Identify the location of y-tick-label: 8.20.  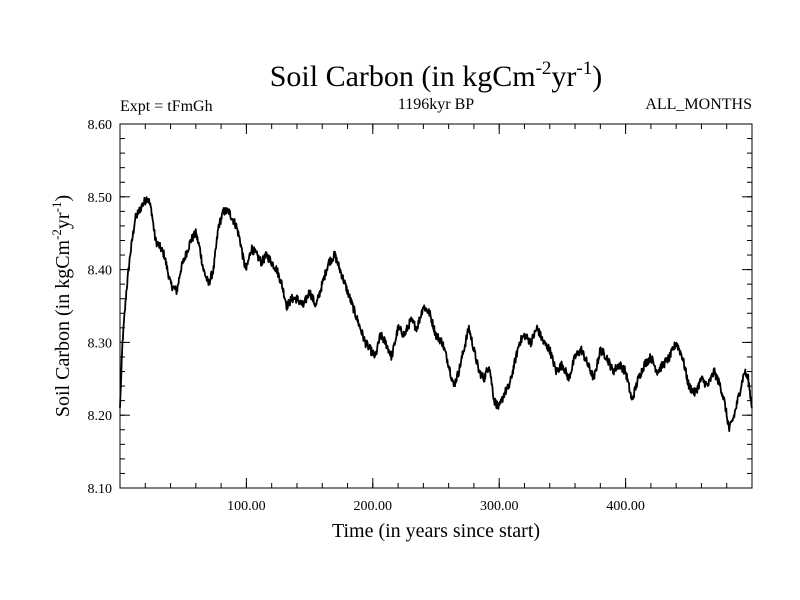
(100, 416).